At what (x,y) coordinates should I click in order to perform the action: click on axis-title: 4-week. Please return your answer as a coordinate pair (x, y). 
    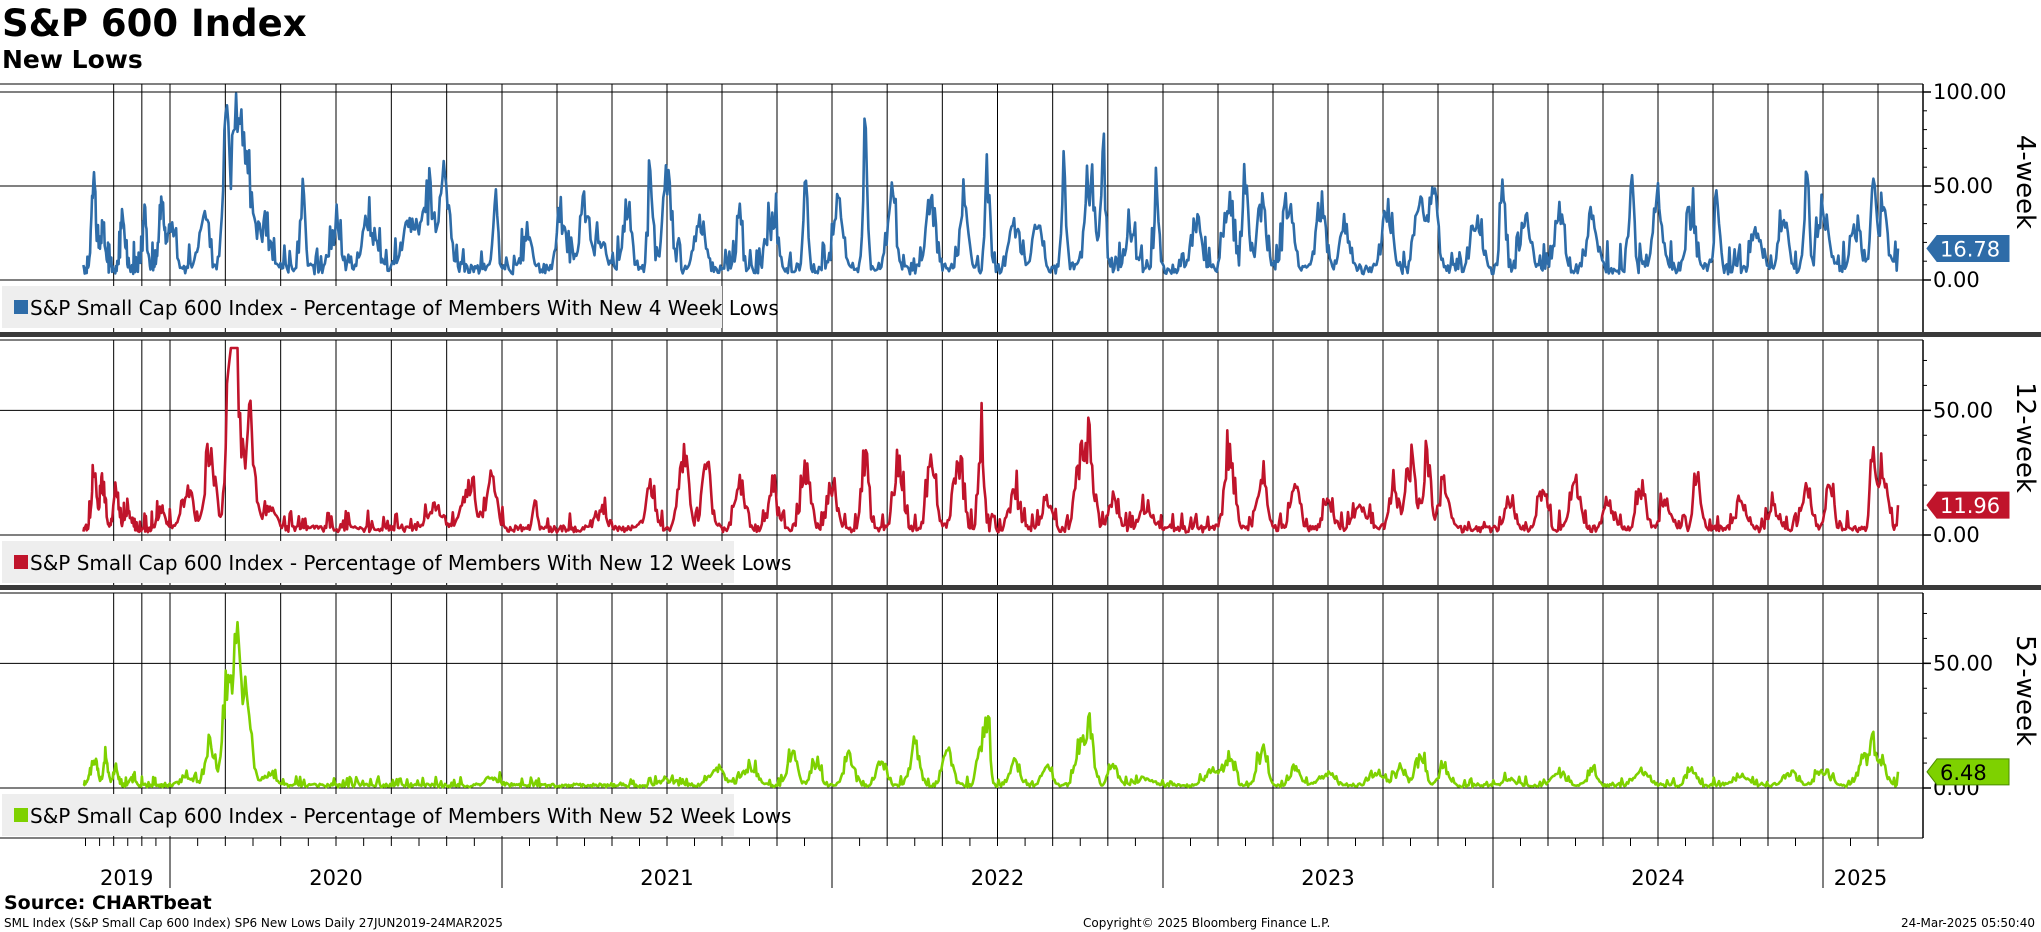
    Looking at the image, I should click on (2025, 182).